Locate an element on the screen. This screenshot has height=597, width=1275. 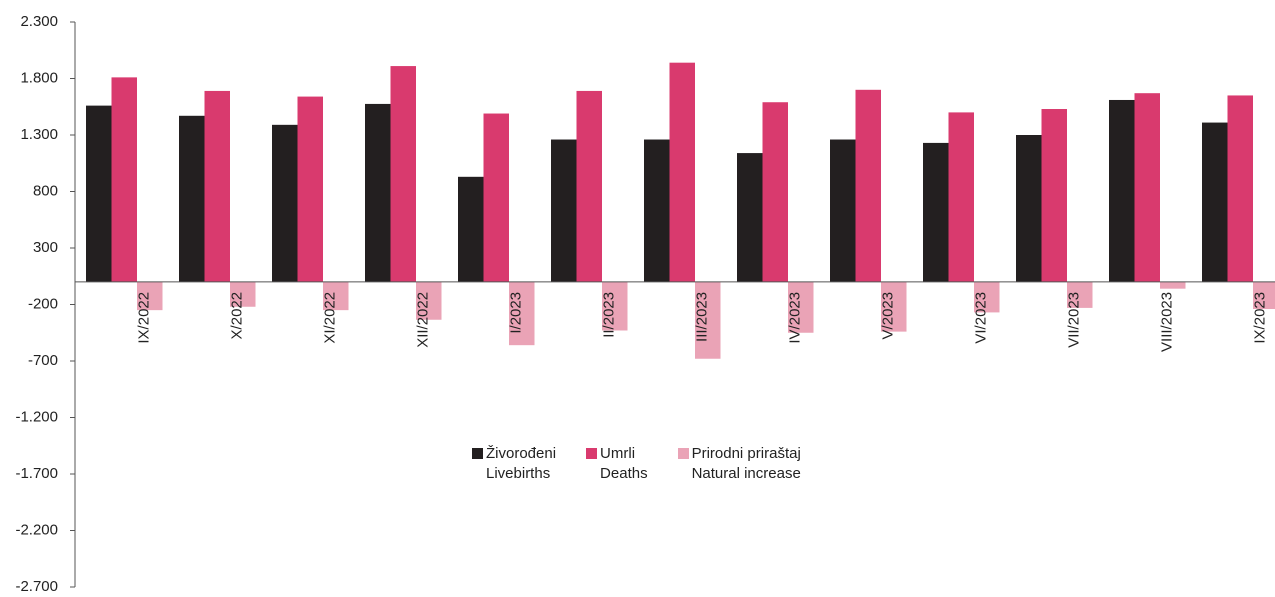
x-tick-label: IX/2023 is located at coordinates (1260, 318).